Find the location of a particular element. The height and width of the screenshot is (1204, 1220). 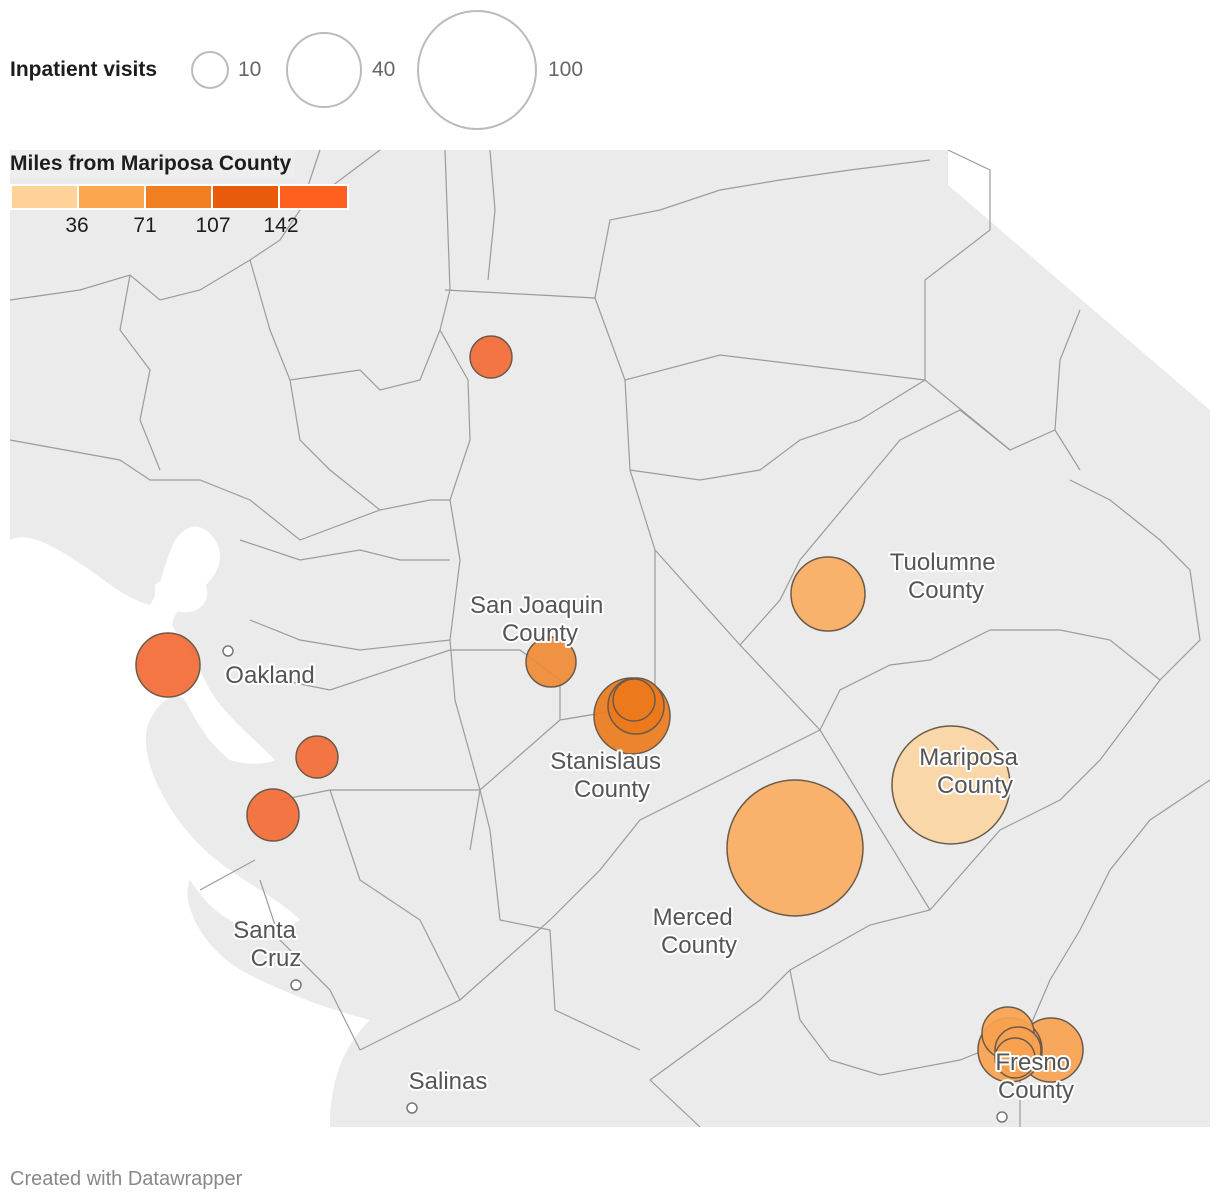

label-san-joaquin: San Joaquin County is located at coordinates (540, 619).